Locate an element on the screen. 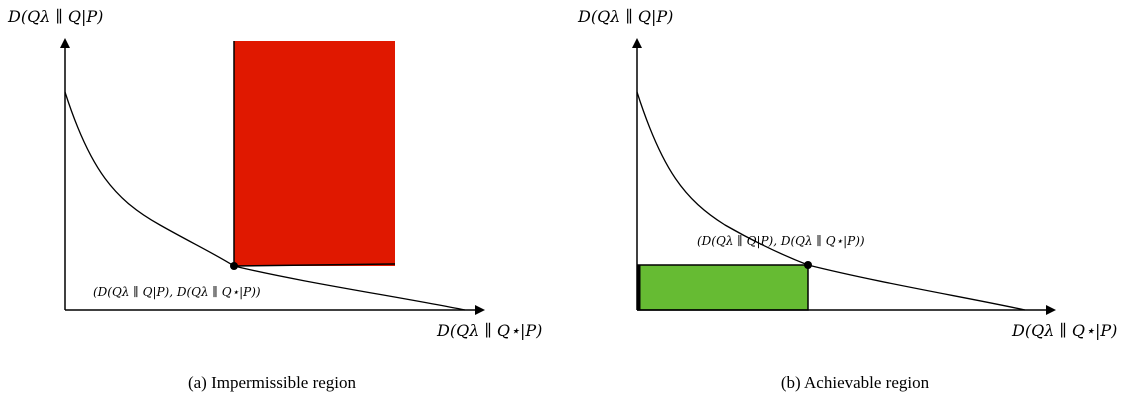 This screenshot has width=1148, height=409. impermissible-region is located at coordinates (314, 153).